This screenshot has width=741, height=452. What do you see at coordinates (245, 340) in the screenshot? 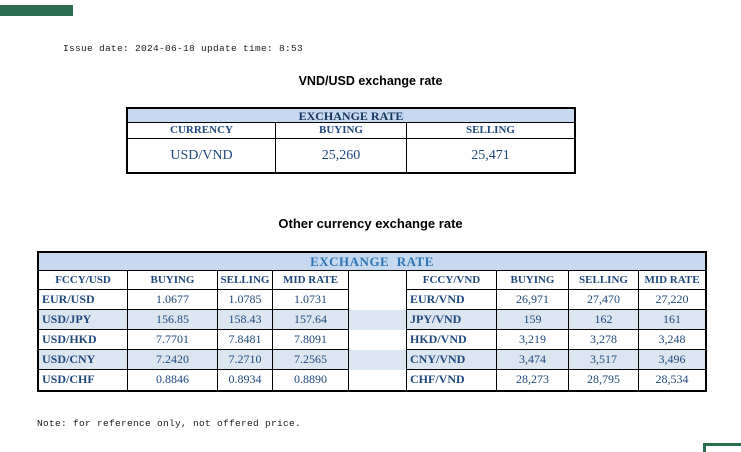
I see `selling-cell: 7.8481` at bounding box center [245, 340].